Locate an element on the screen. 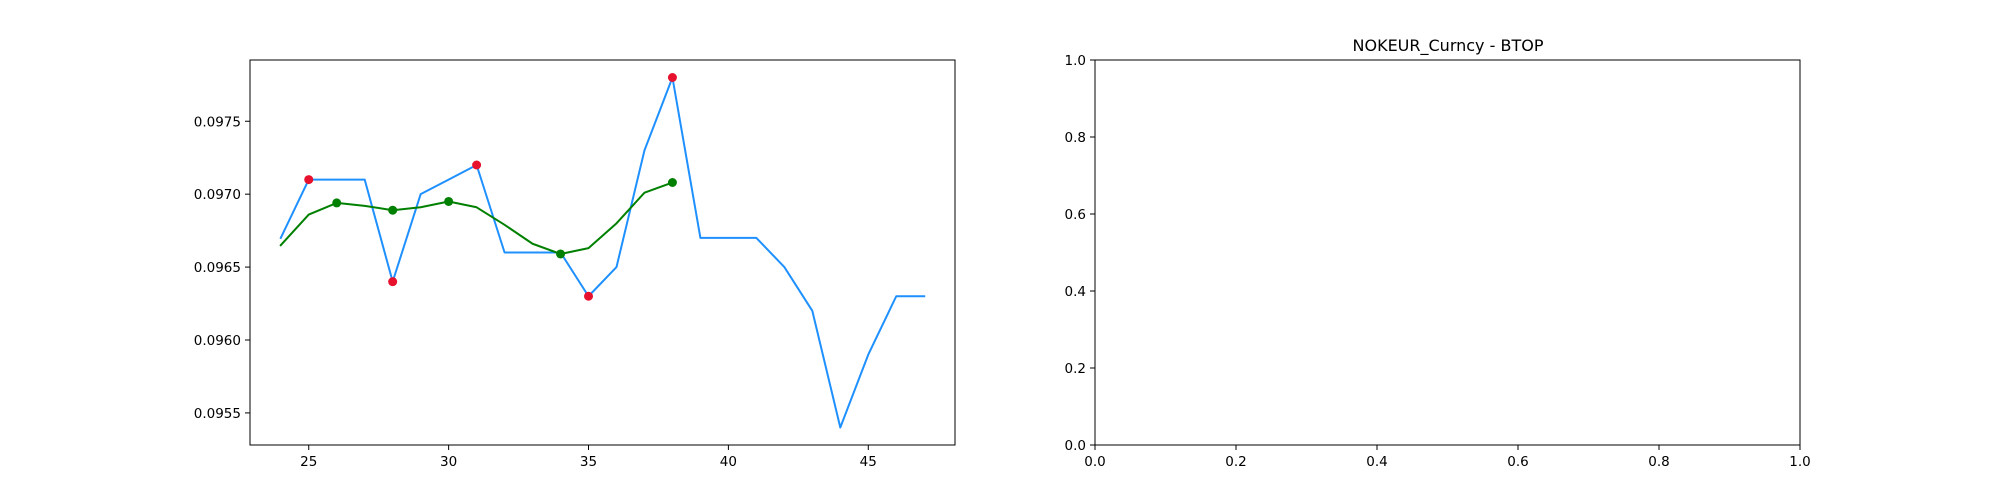 Image resolution: width=2000 pixels, height=500 pixels. right-ytick-label: 0.2 is located at coordinates (1075, 369).